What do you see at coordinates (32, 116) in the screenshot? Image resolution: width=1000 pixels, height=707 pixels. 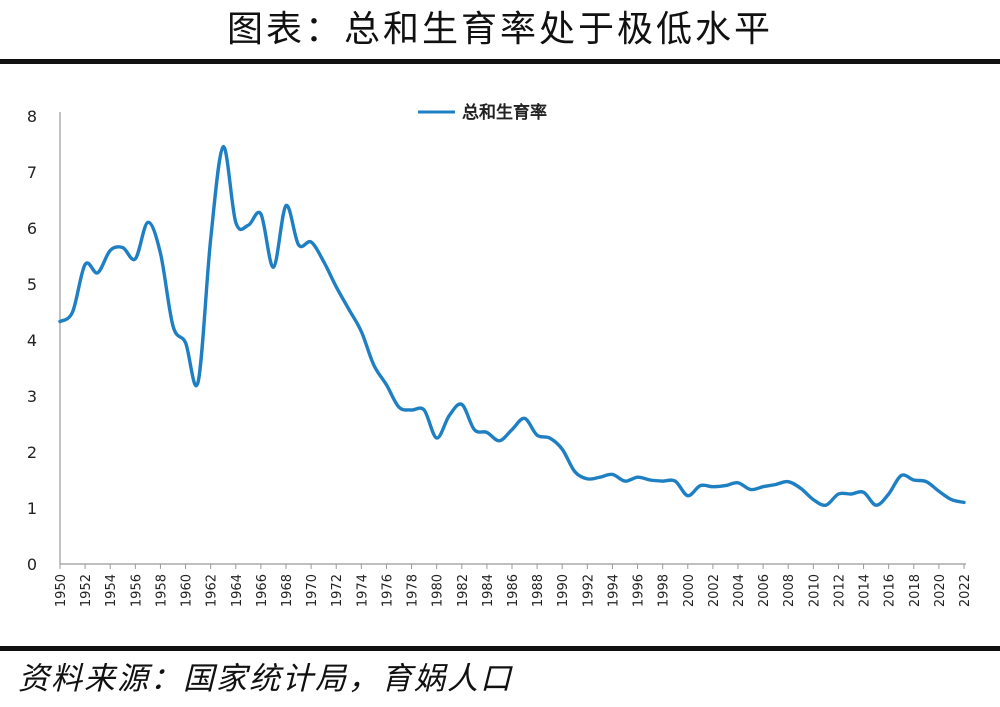 I see `y-tick-label: 8` at bounding box center [32, 116].